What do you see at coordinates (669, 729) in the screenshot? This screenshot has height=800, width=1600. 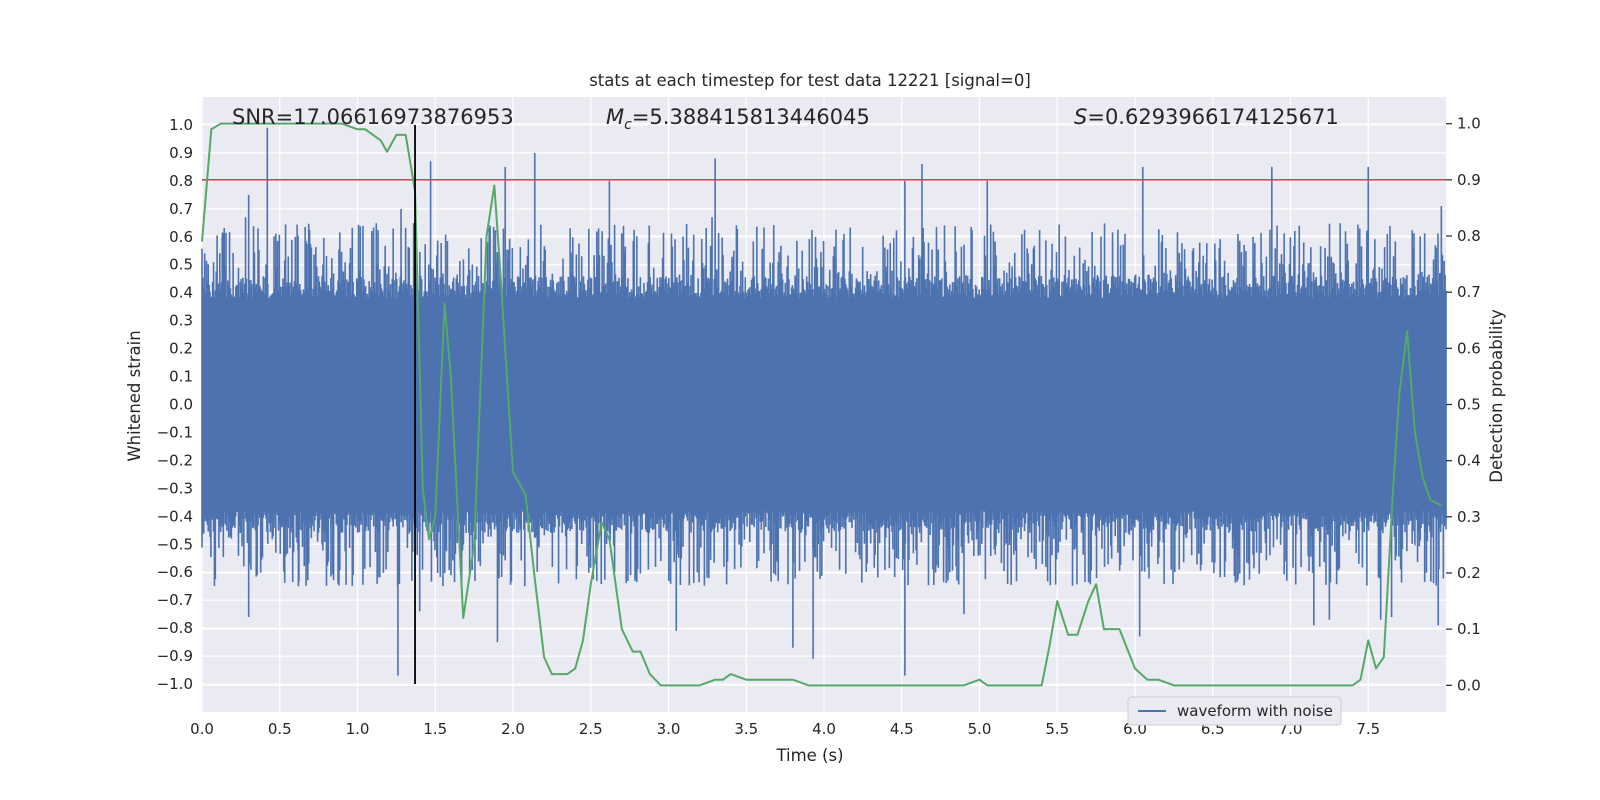 I see `x-tick-label: 3.0` at bounding box center [669, 729].